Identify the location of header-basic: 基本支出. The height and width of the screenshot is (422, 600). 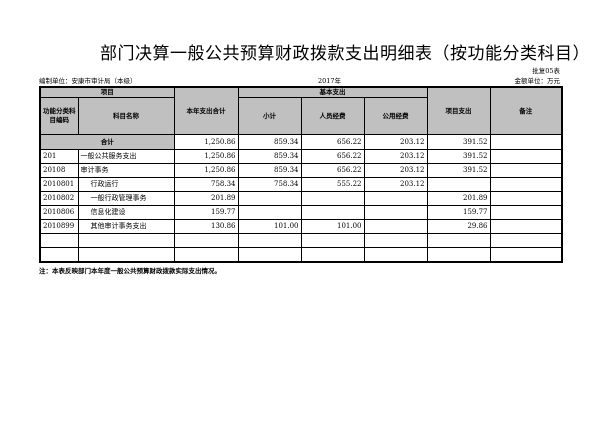
(332, 92).